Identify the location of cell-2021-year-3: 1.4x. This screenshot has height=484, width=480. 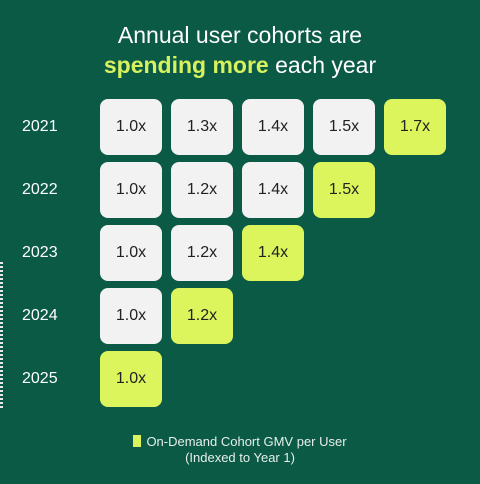
(273, 127).